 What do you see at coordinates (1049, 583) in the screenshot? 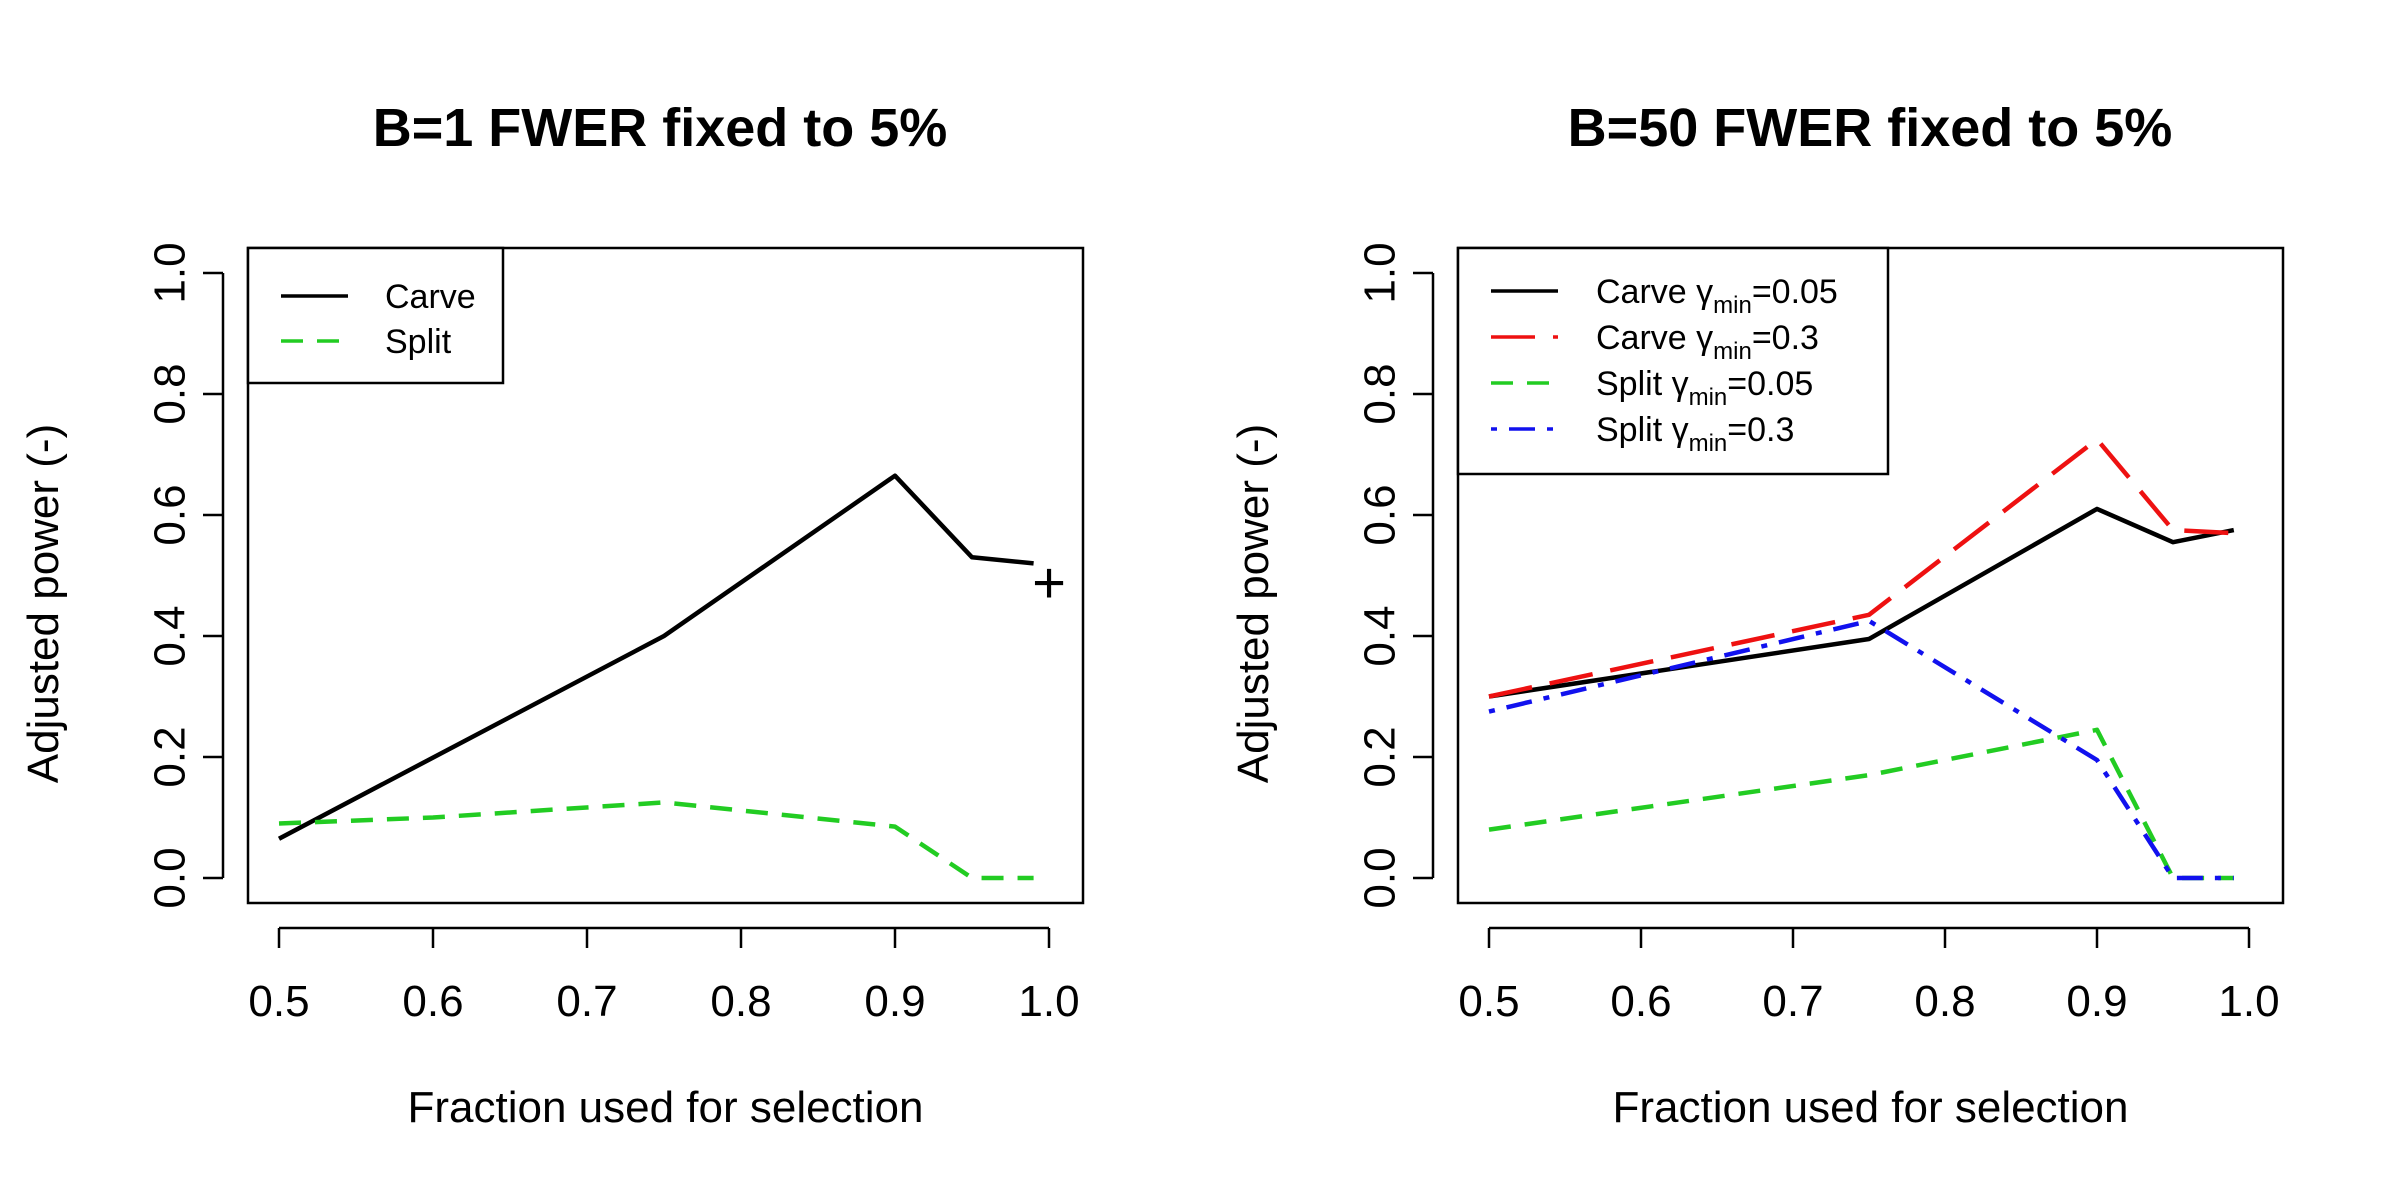
I see `point-marker: +` at bounding box center [1049, 583].